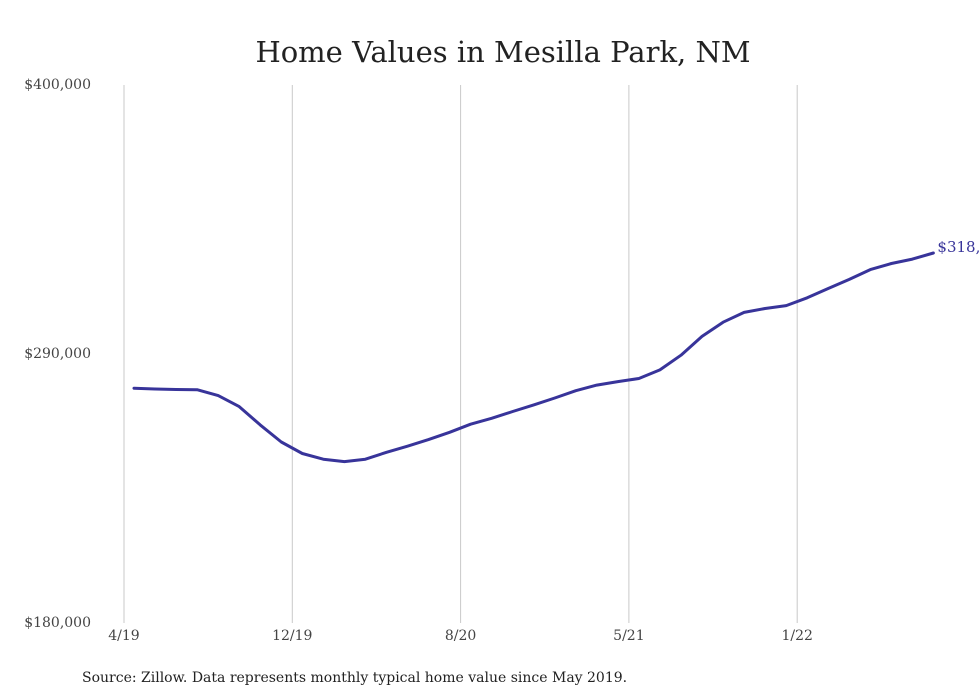 This screenshot has width=980, height=699. Describe the element at coordinates (292, 636) in the screenshot. I see `x-tick-label: 12/19` at that location.